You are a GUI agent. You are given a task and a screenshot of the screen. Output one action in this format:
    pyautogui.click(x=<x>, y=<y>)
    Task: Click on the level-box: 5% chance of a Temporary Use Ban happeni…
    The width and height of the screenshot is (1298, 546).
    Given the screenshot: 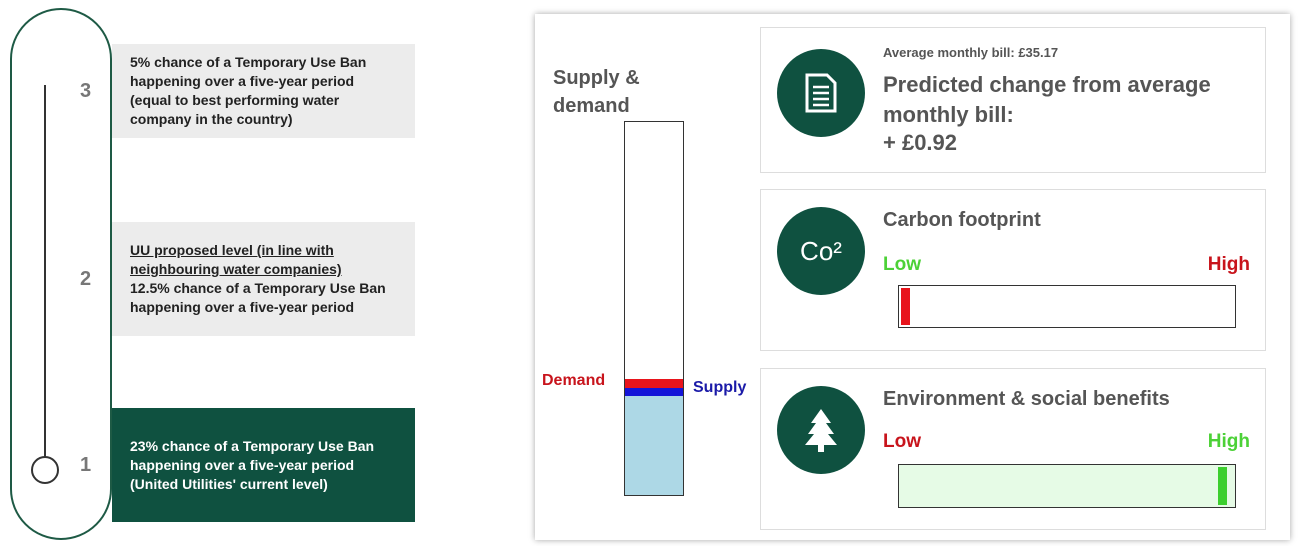 What is the action you would take?
    pyautogui.click(x=263, y=91)
    